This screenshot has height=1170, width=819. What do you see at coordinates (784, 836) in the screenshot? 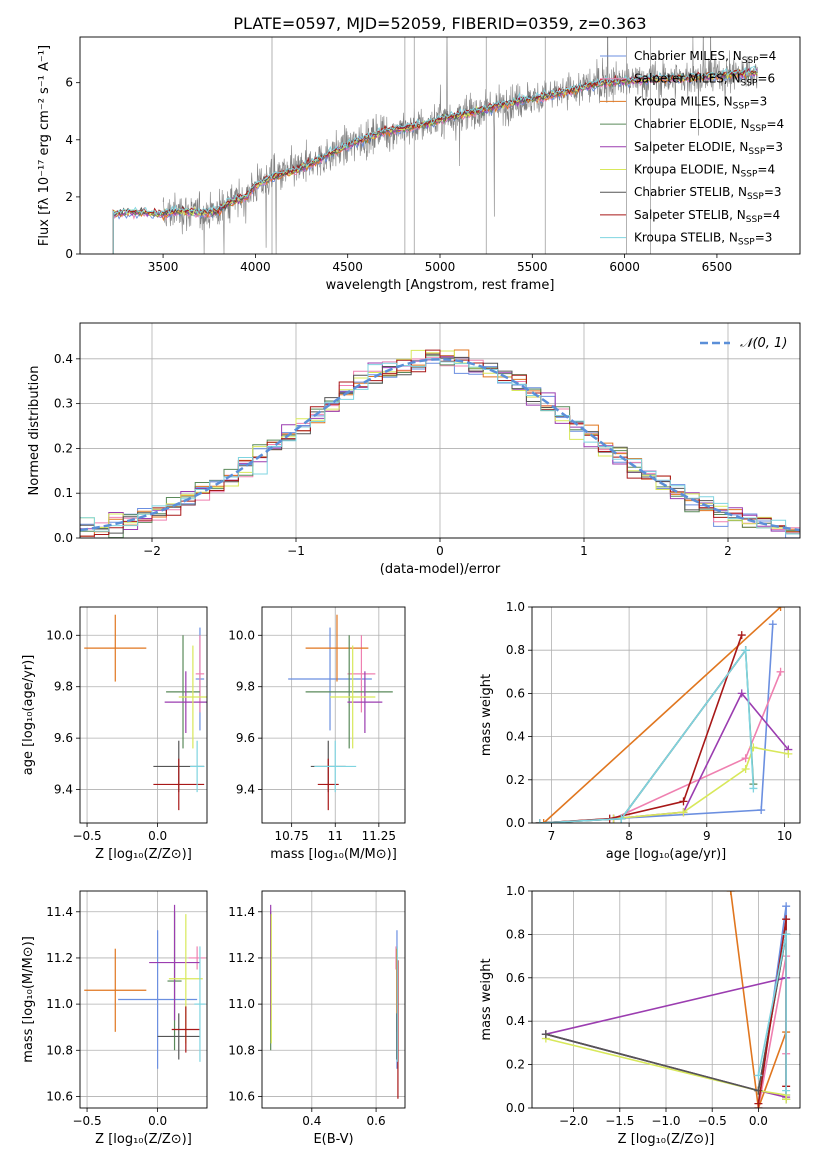
I see `x-tick-label: 10` at bounding box center [784, 836].